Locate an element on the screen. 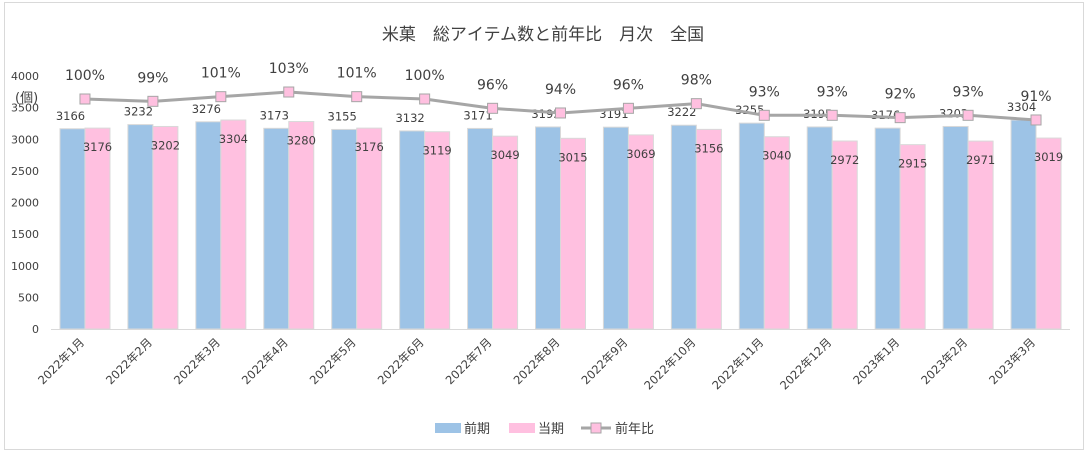 The image size is (1090, 455). chart-title: 米菓 総アイテム数と前年比 月次 全国 is located at coordinates (543, 35).